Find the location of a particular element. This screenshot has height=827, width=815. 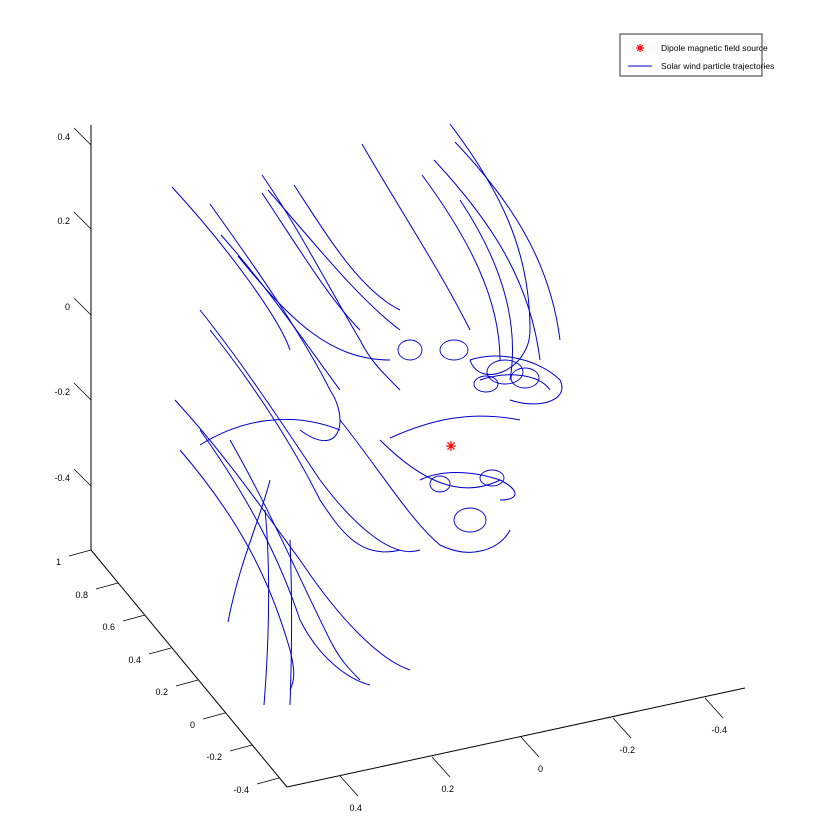

legend-asterisk-icon is located at coordinates (640, 48).